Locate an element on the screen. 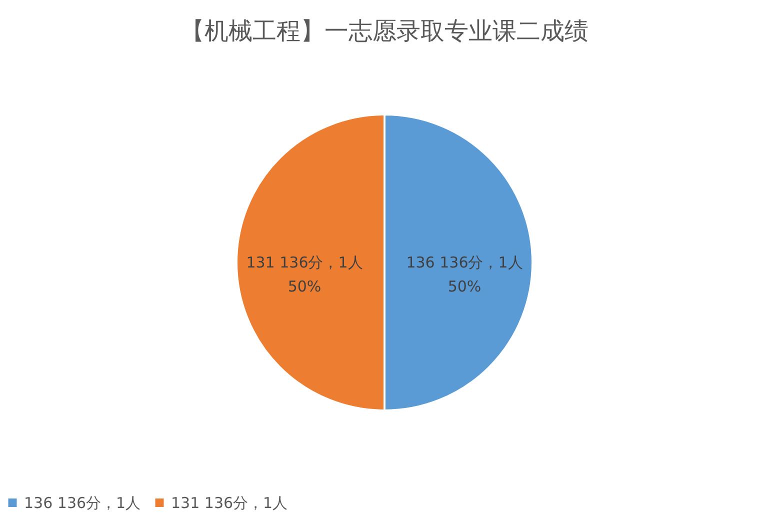  chart-title: 【机械工程】一志愿录取专业课二成绩 is located at coordinates (384, 31).